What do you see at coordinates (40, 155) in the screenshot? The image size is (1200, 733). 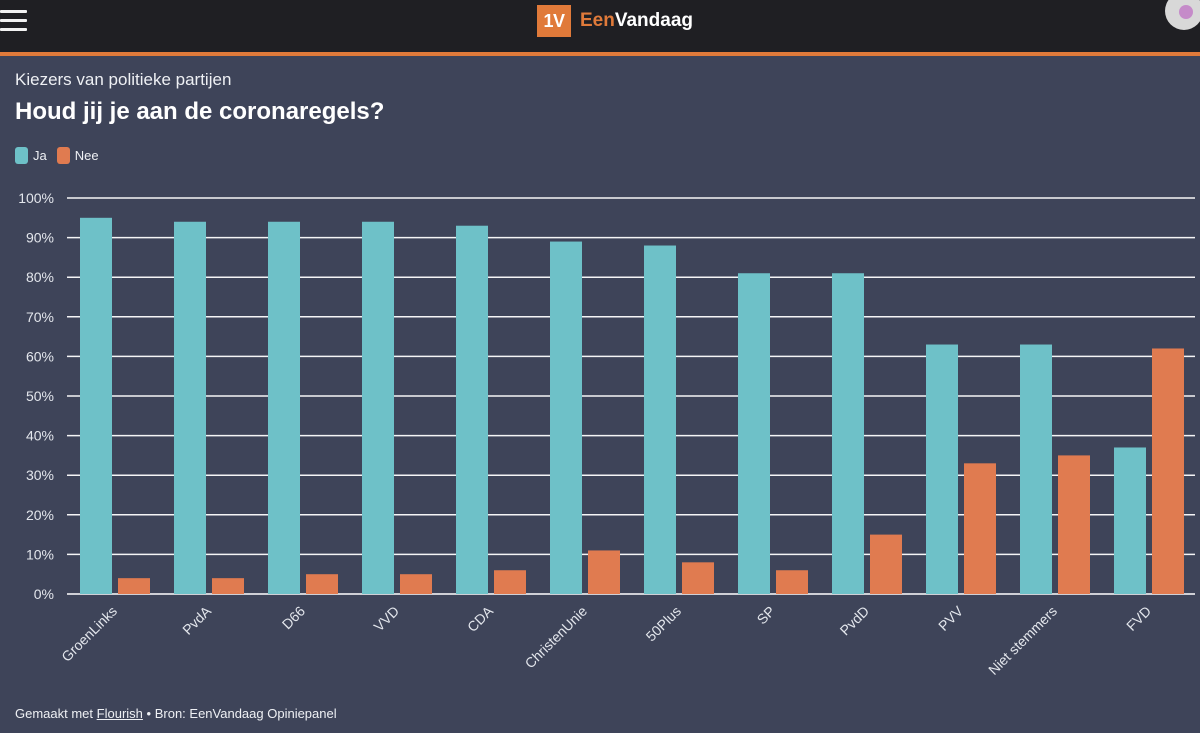 I see `legend-label-ja: Ja` at bounding box center [40, 155].